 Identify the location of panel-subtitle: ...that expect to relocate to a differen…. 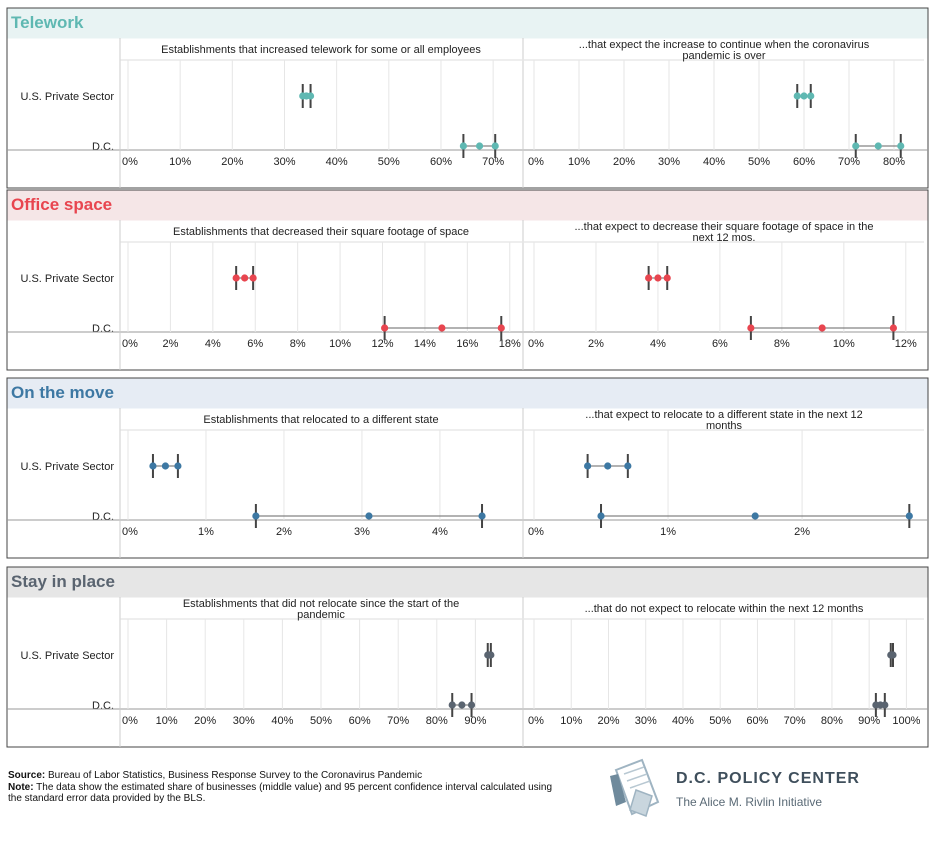
(723, 420).